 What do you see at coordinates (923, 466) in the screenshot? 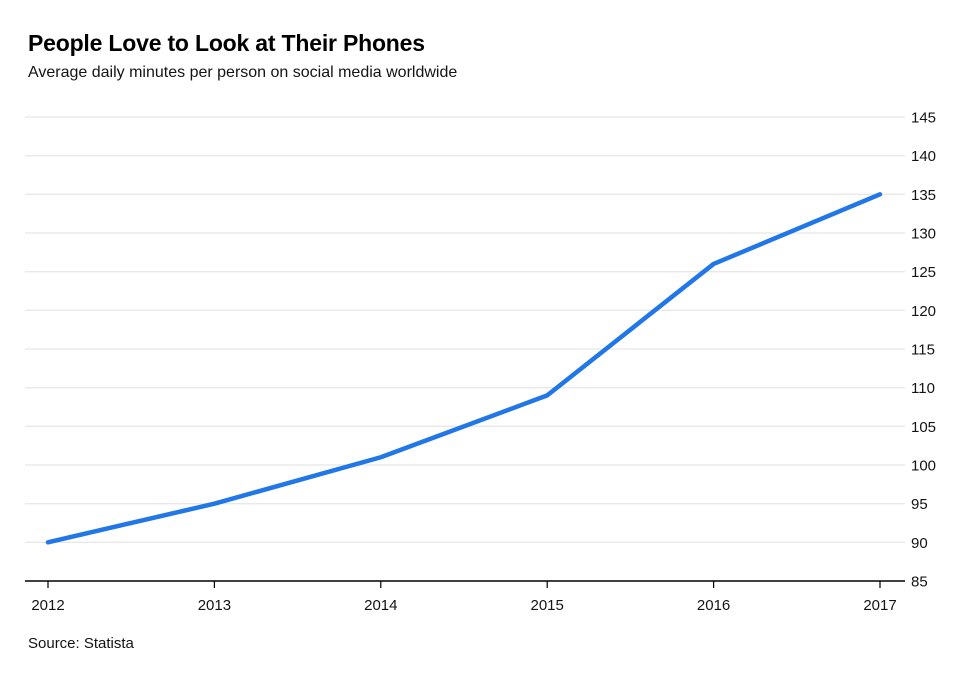
I see `y-axis-label: 100` at bounding box center [923, 466].